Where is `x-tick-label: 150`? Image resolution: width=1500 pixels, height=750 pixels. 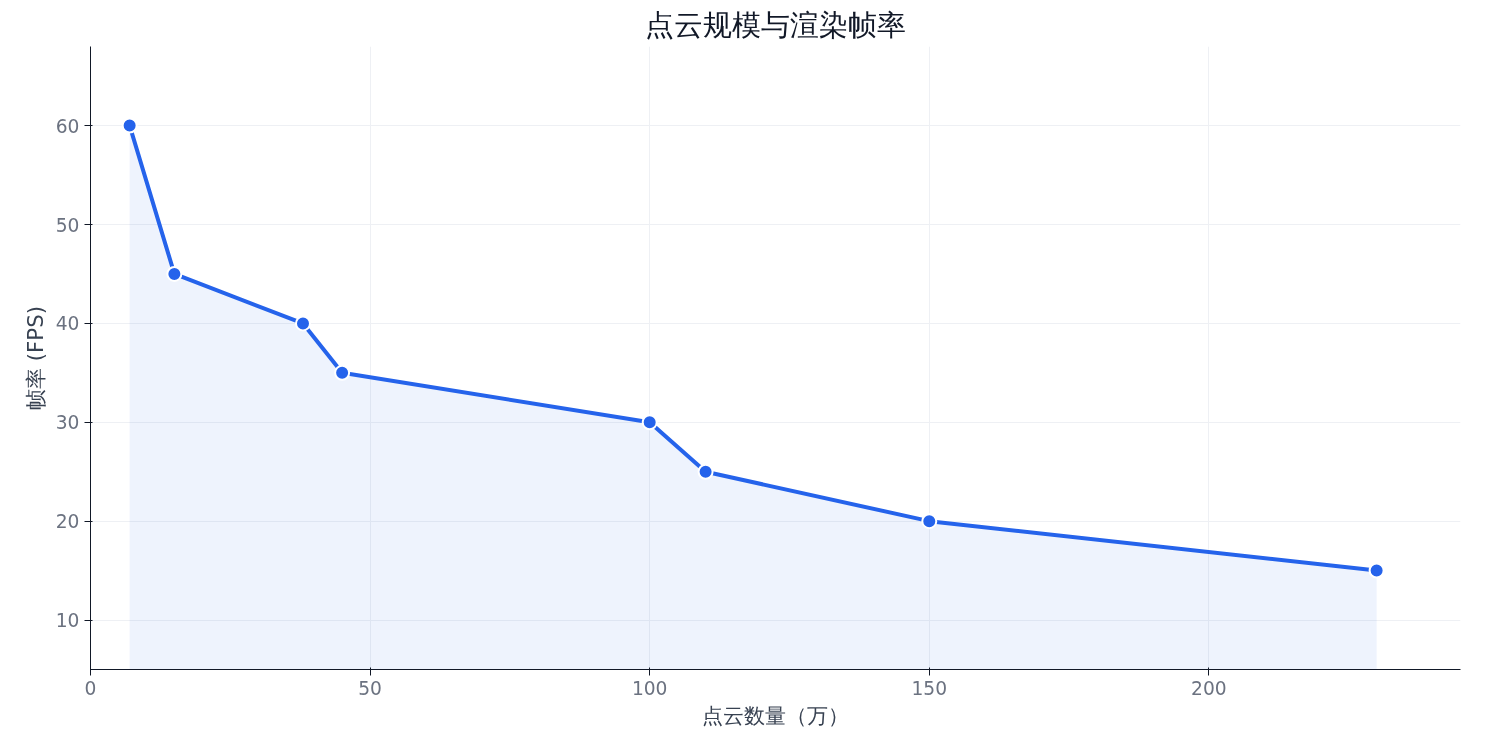 x-tick-label: 150 is located at coordinates (929, 688).